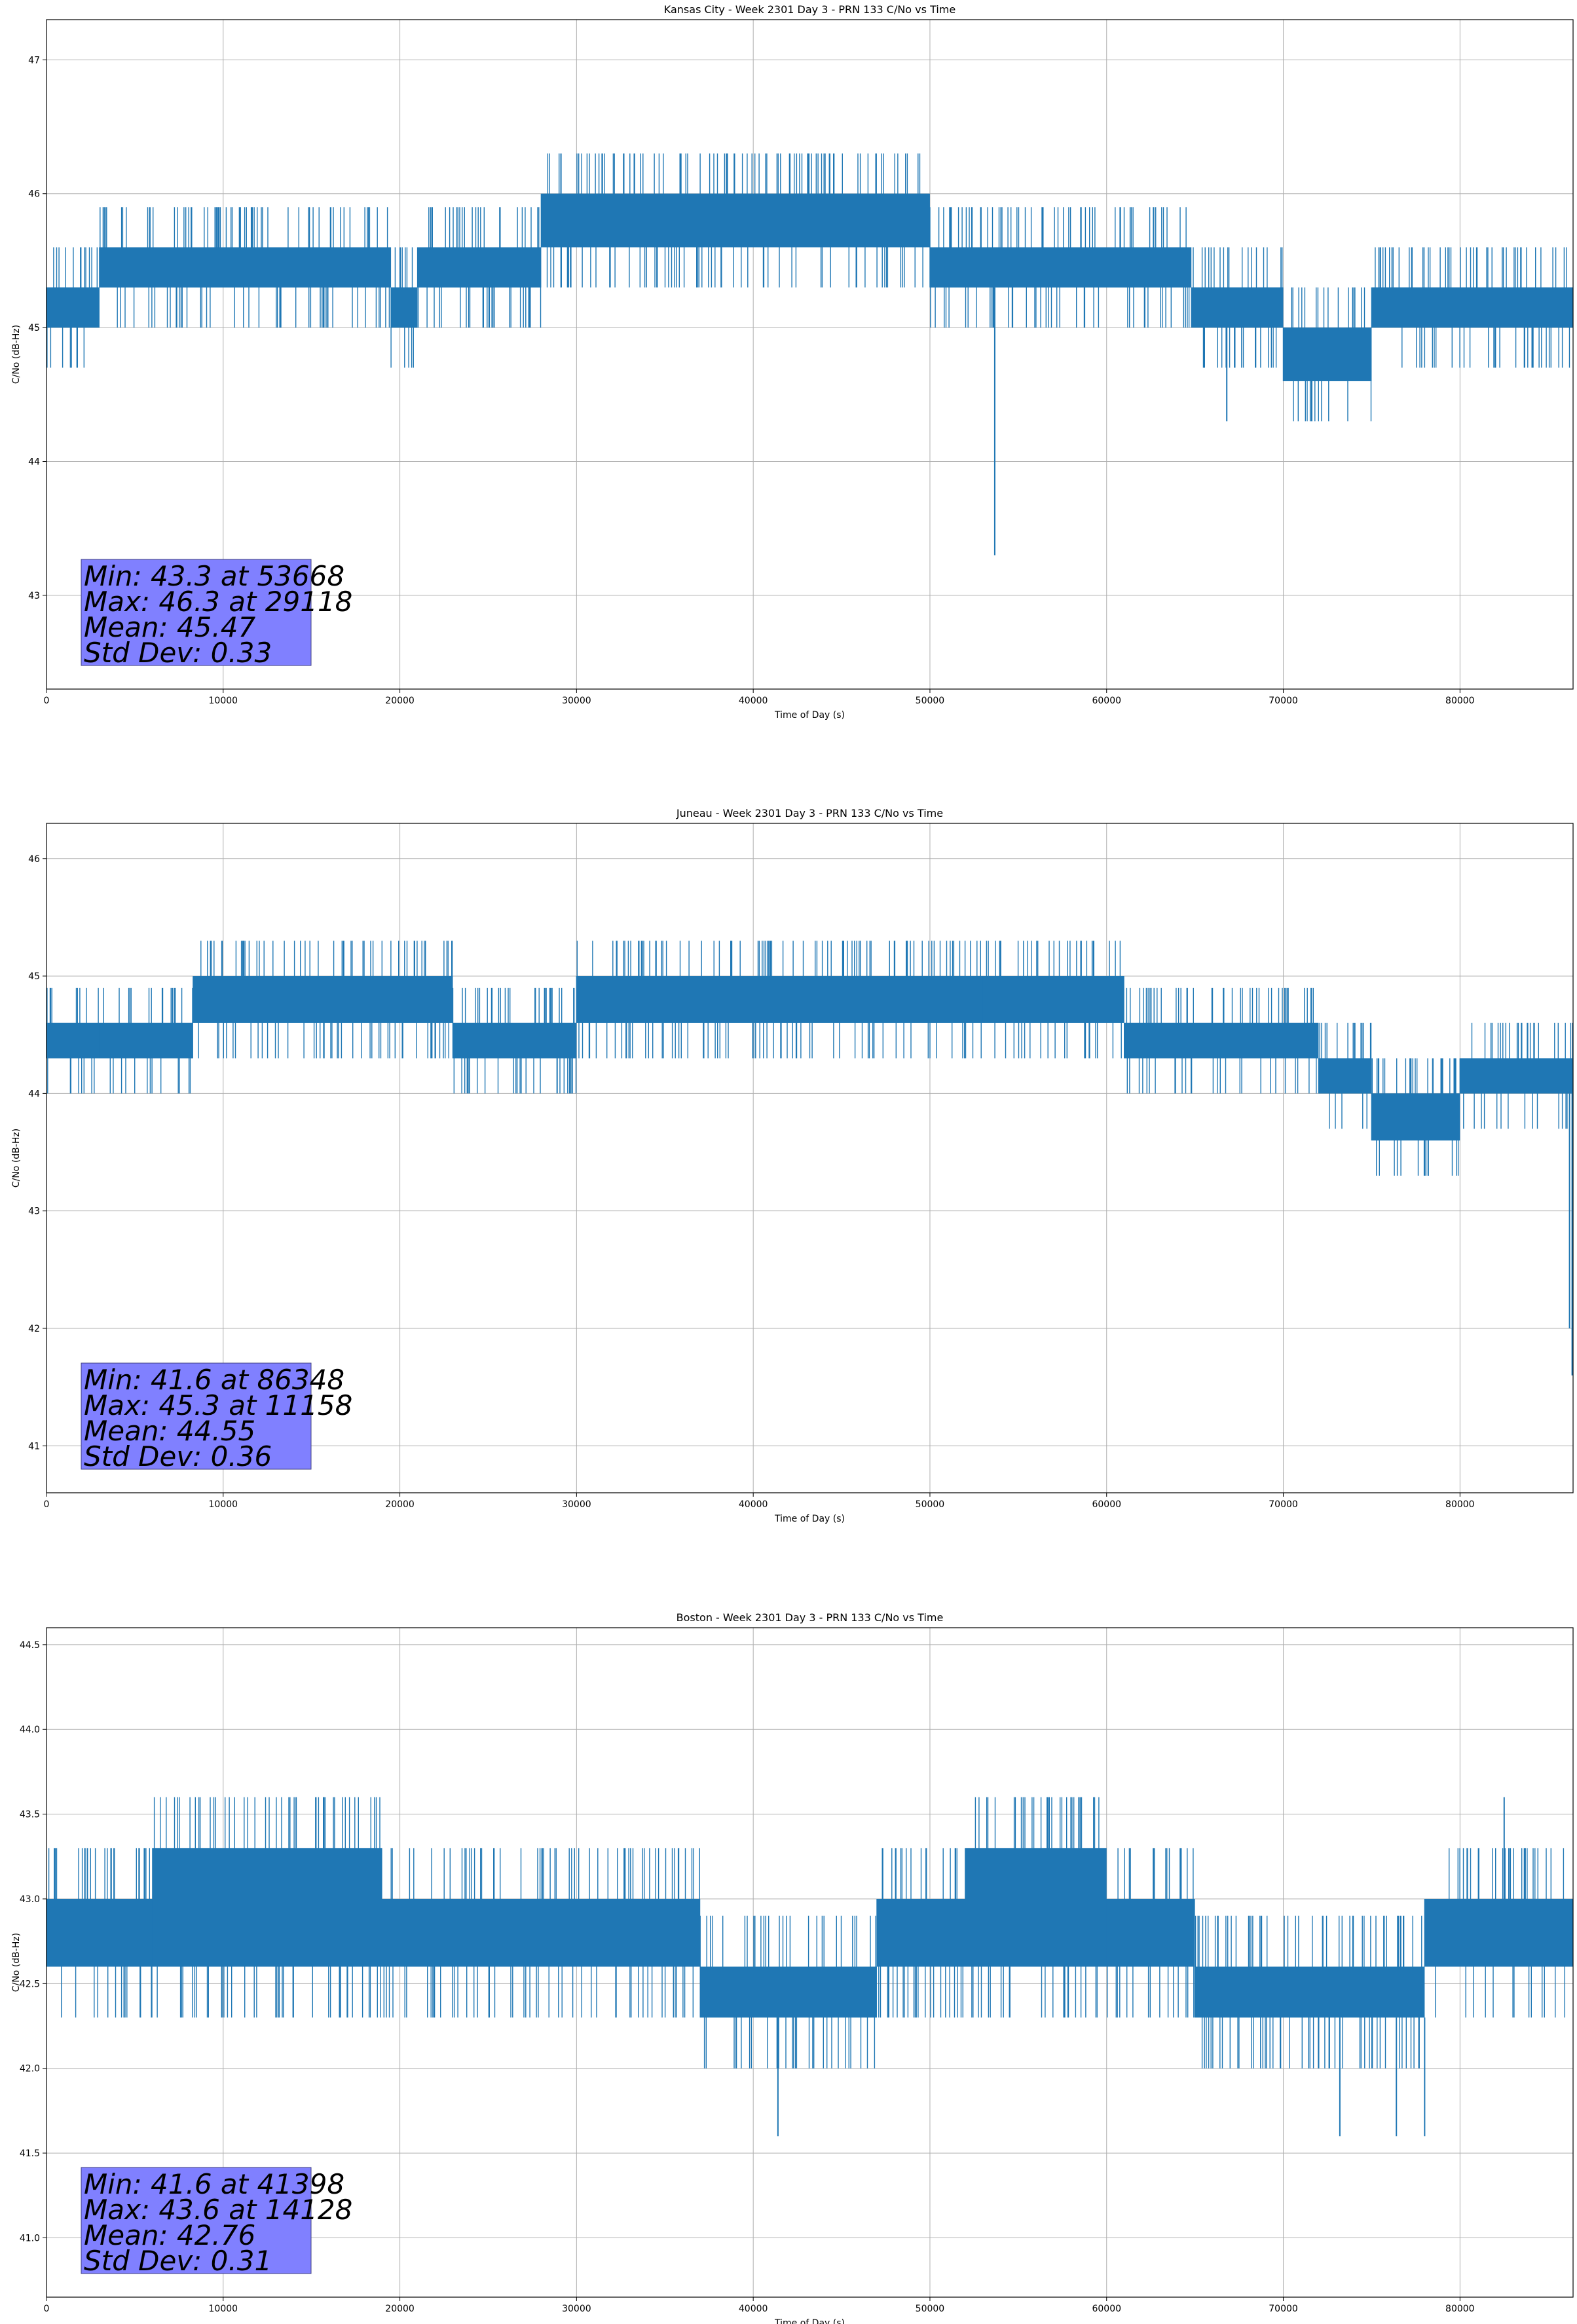 Image resolution: width=1577 pixels, height=2324 pixels. Describe the element at coordinates (34, 1446) in the screenshot. I see `y-tick-label: 41` at that location.